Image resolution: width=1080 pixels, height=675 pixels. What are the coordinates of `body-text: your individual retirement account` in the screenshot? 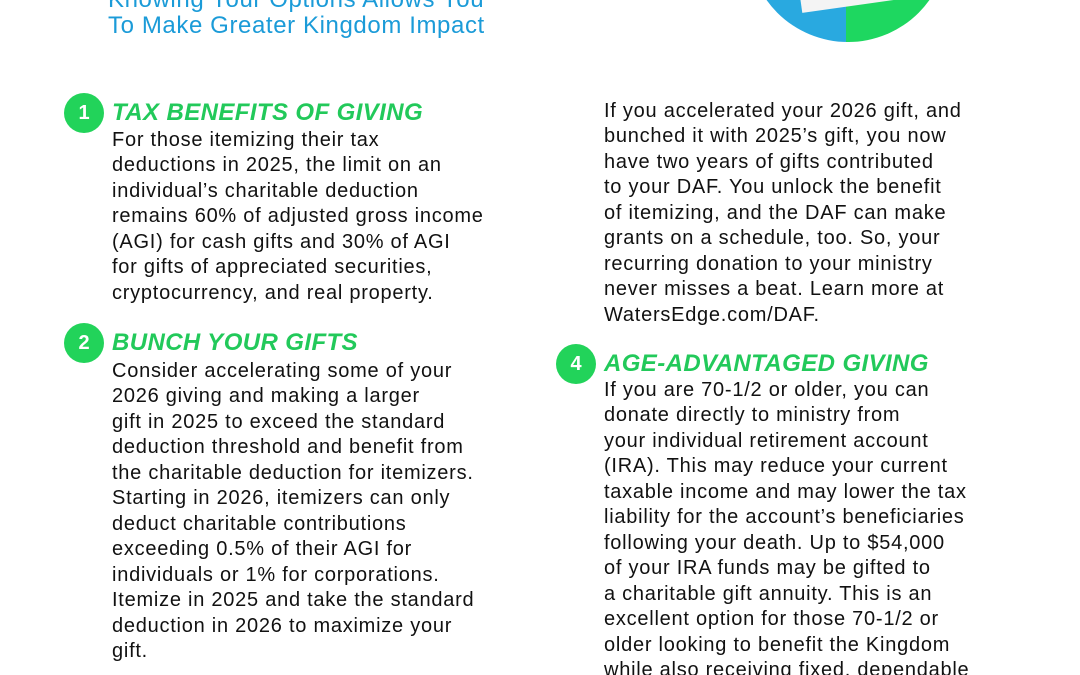 It's located at (766, 440).